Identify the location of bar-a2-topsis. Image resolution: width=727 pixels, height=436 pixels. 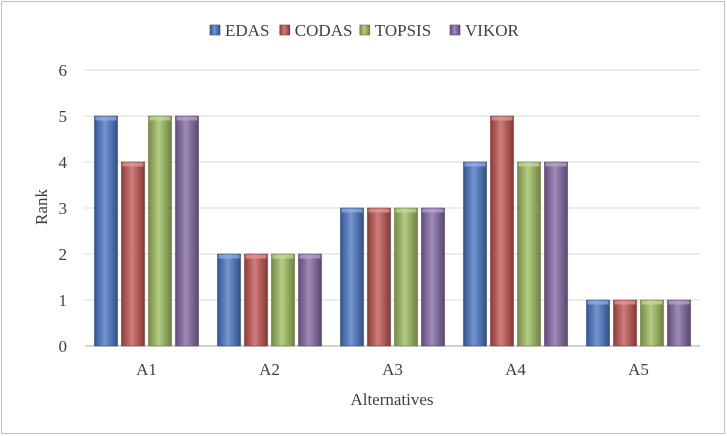
(283, 300).